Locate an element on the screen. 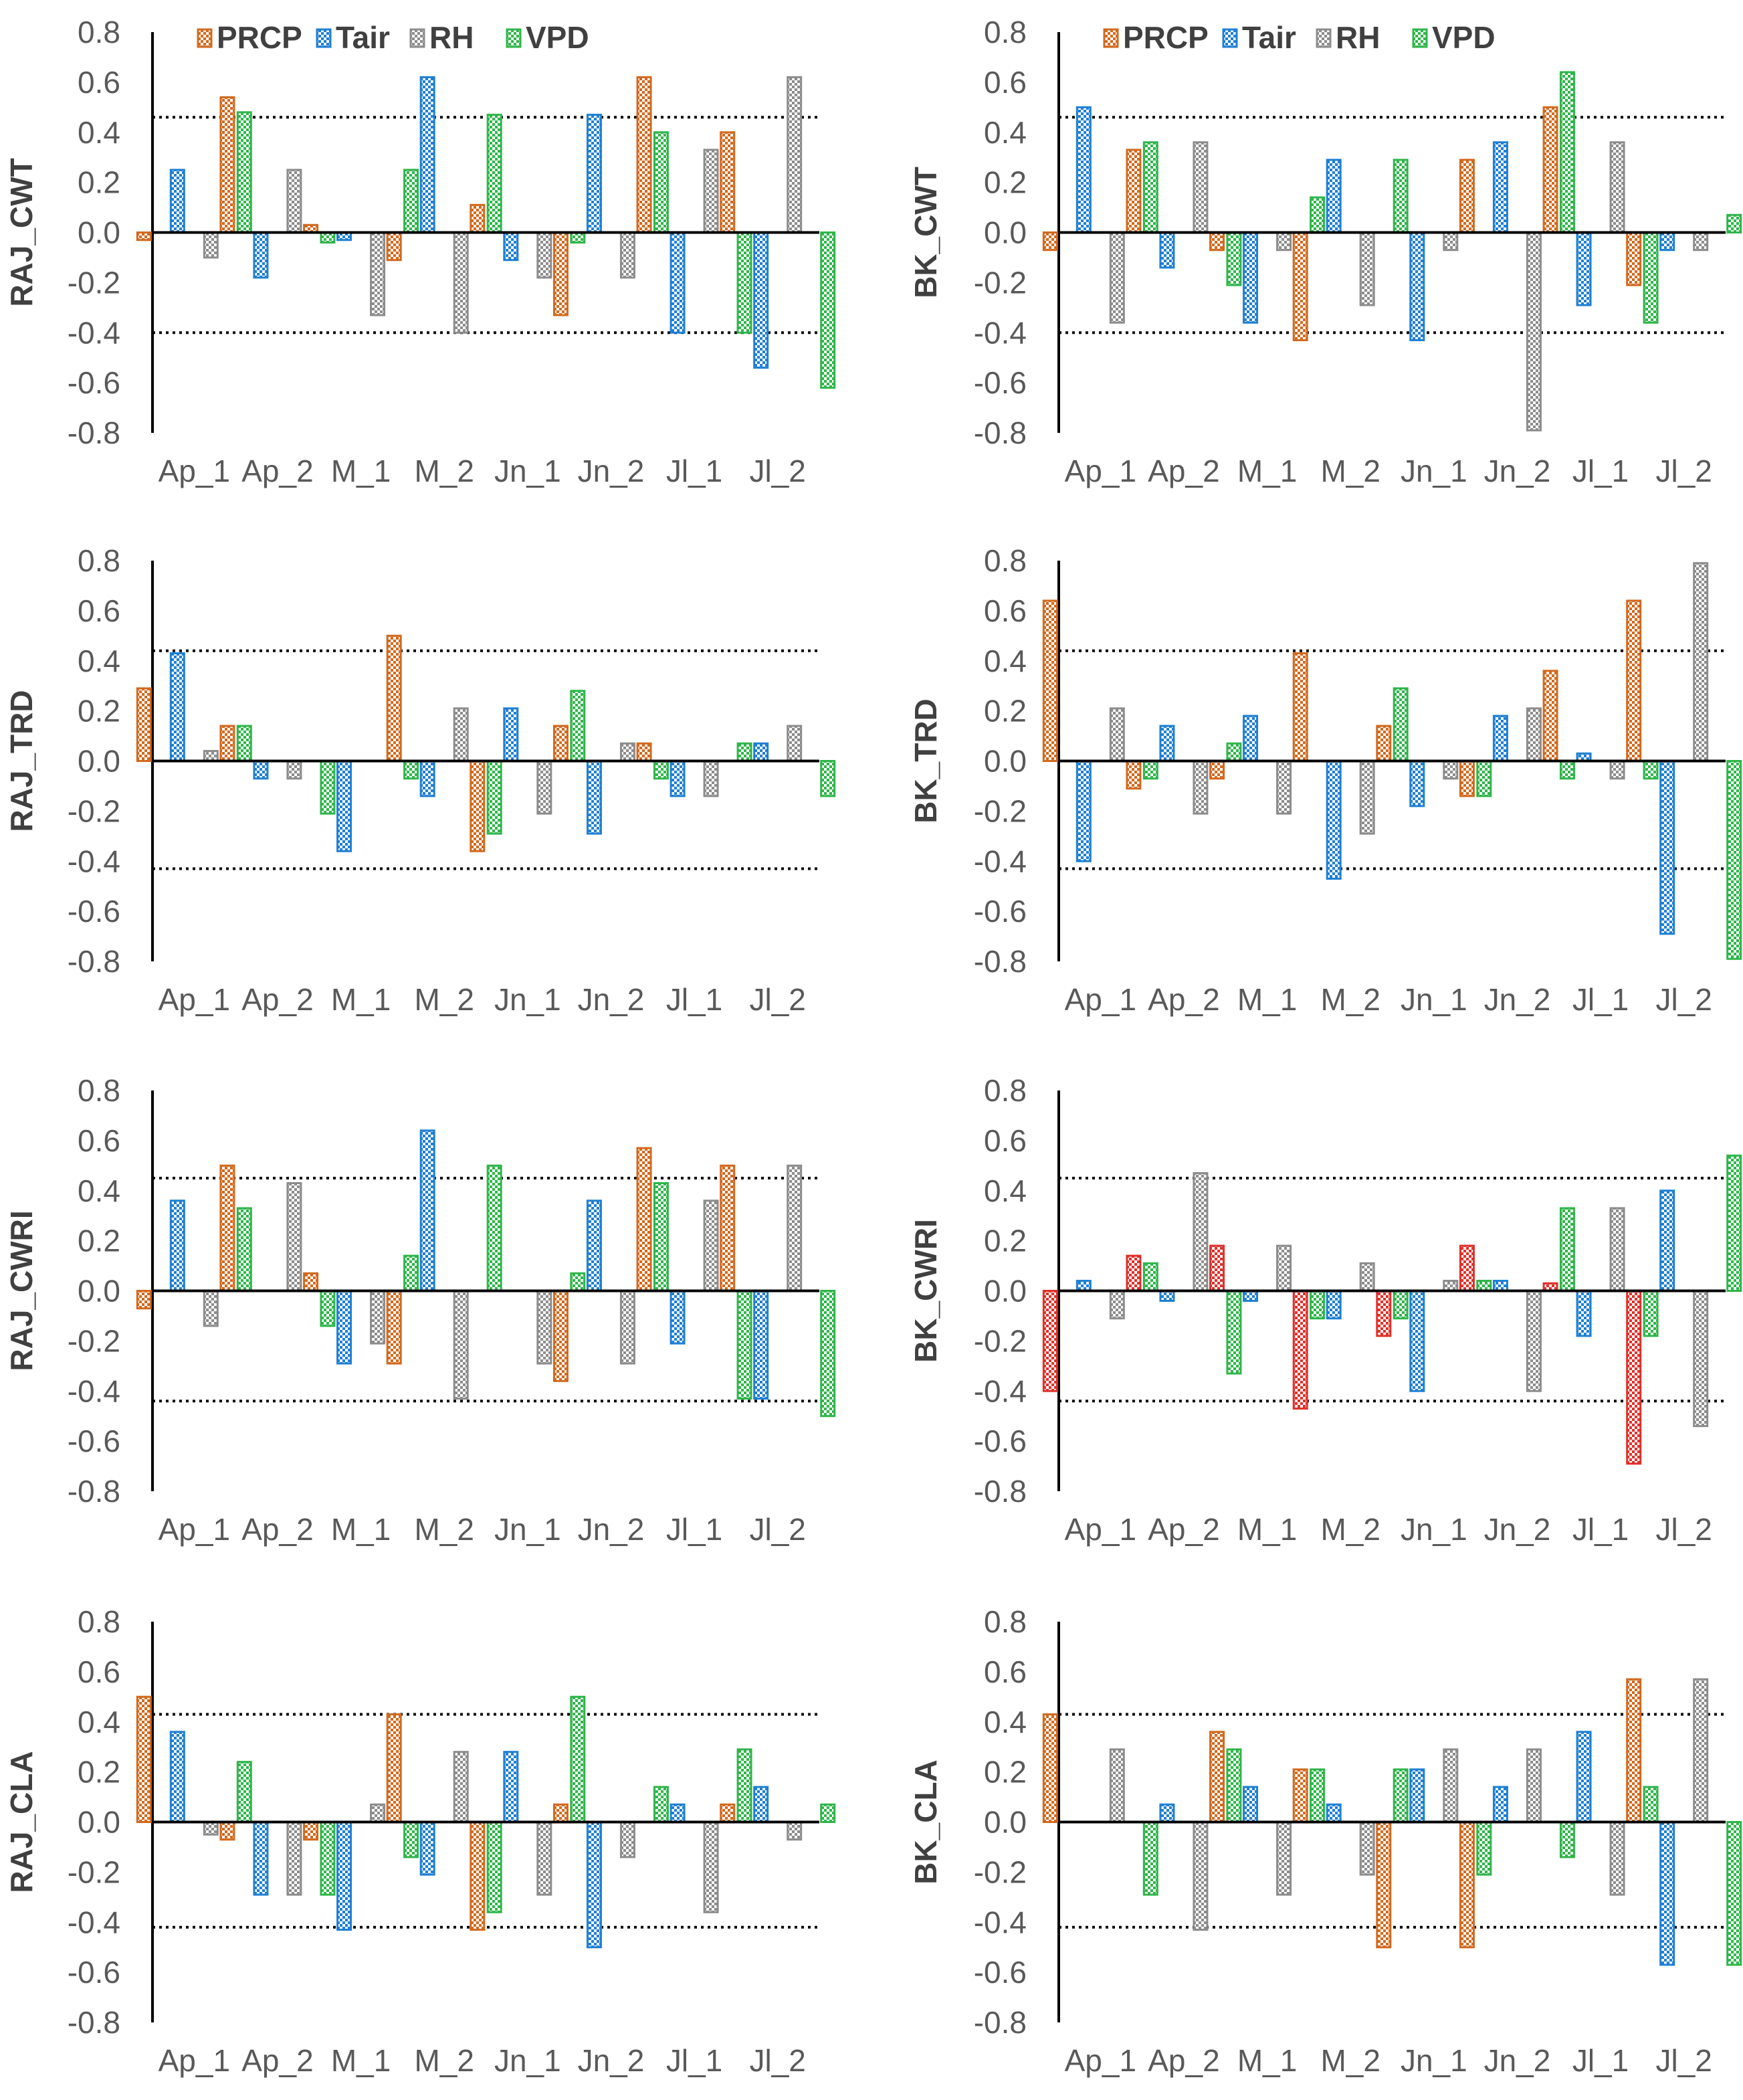  legend-label: RH is located at coordinates (451, 37).